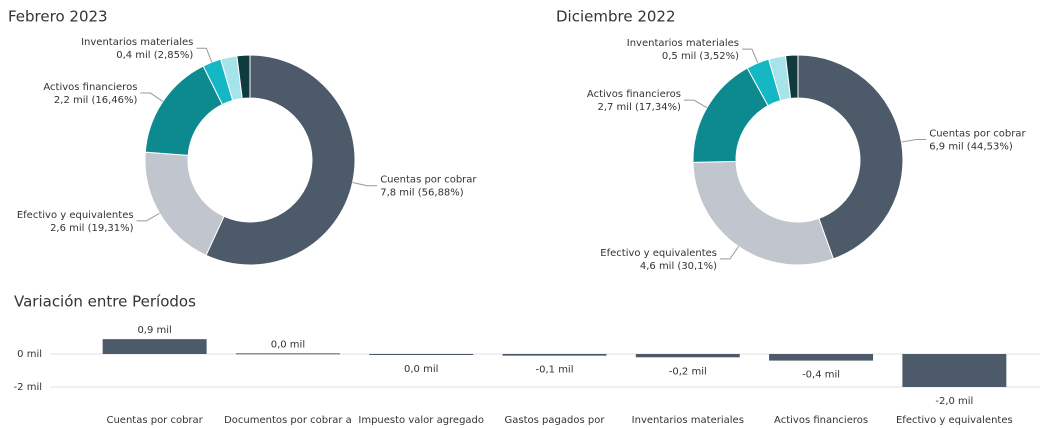  I want to click on chart-title: Variación entre Períodos, so click(105, 302).